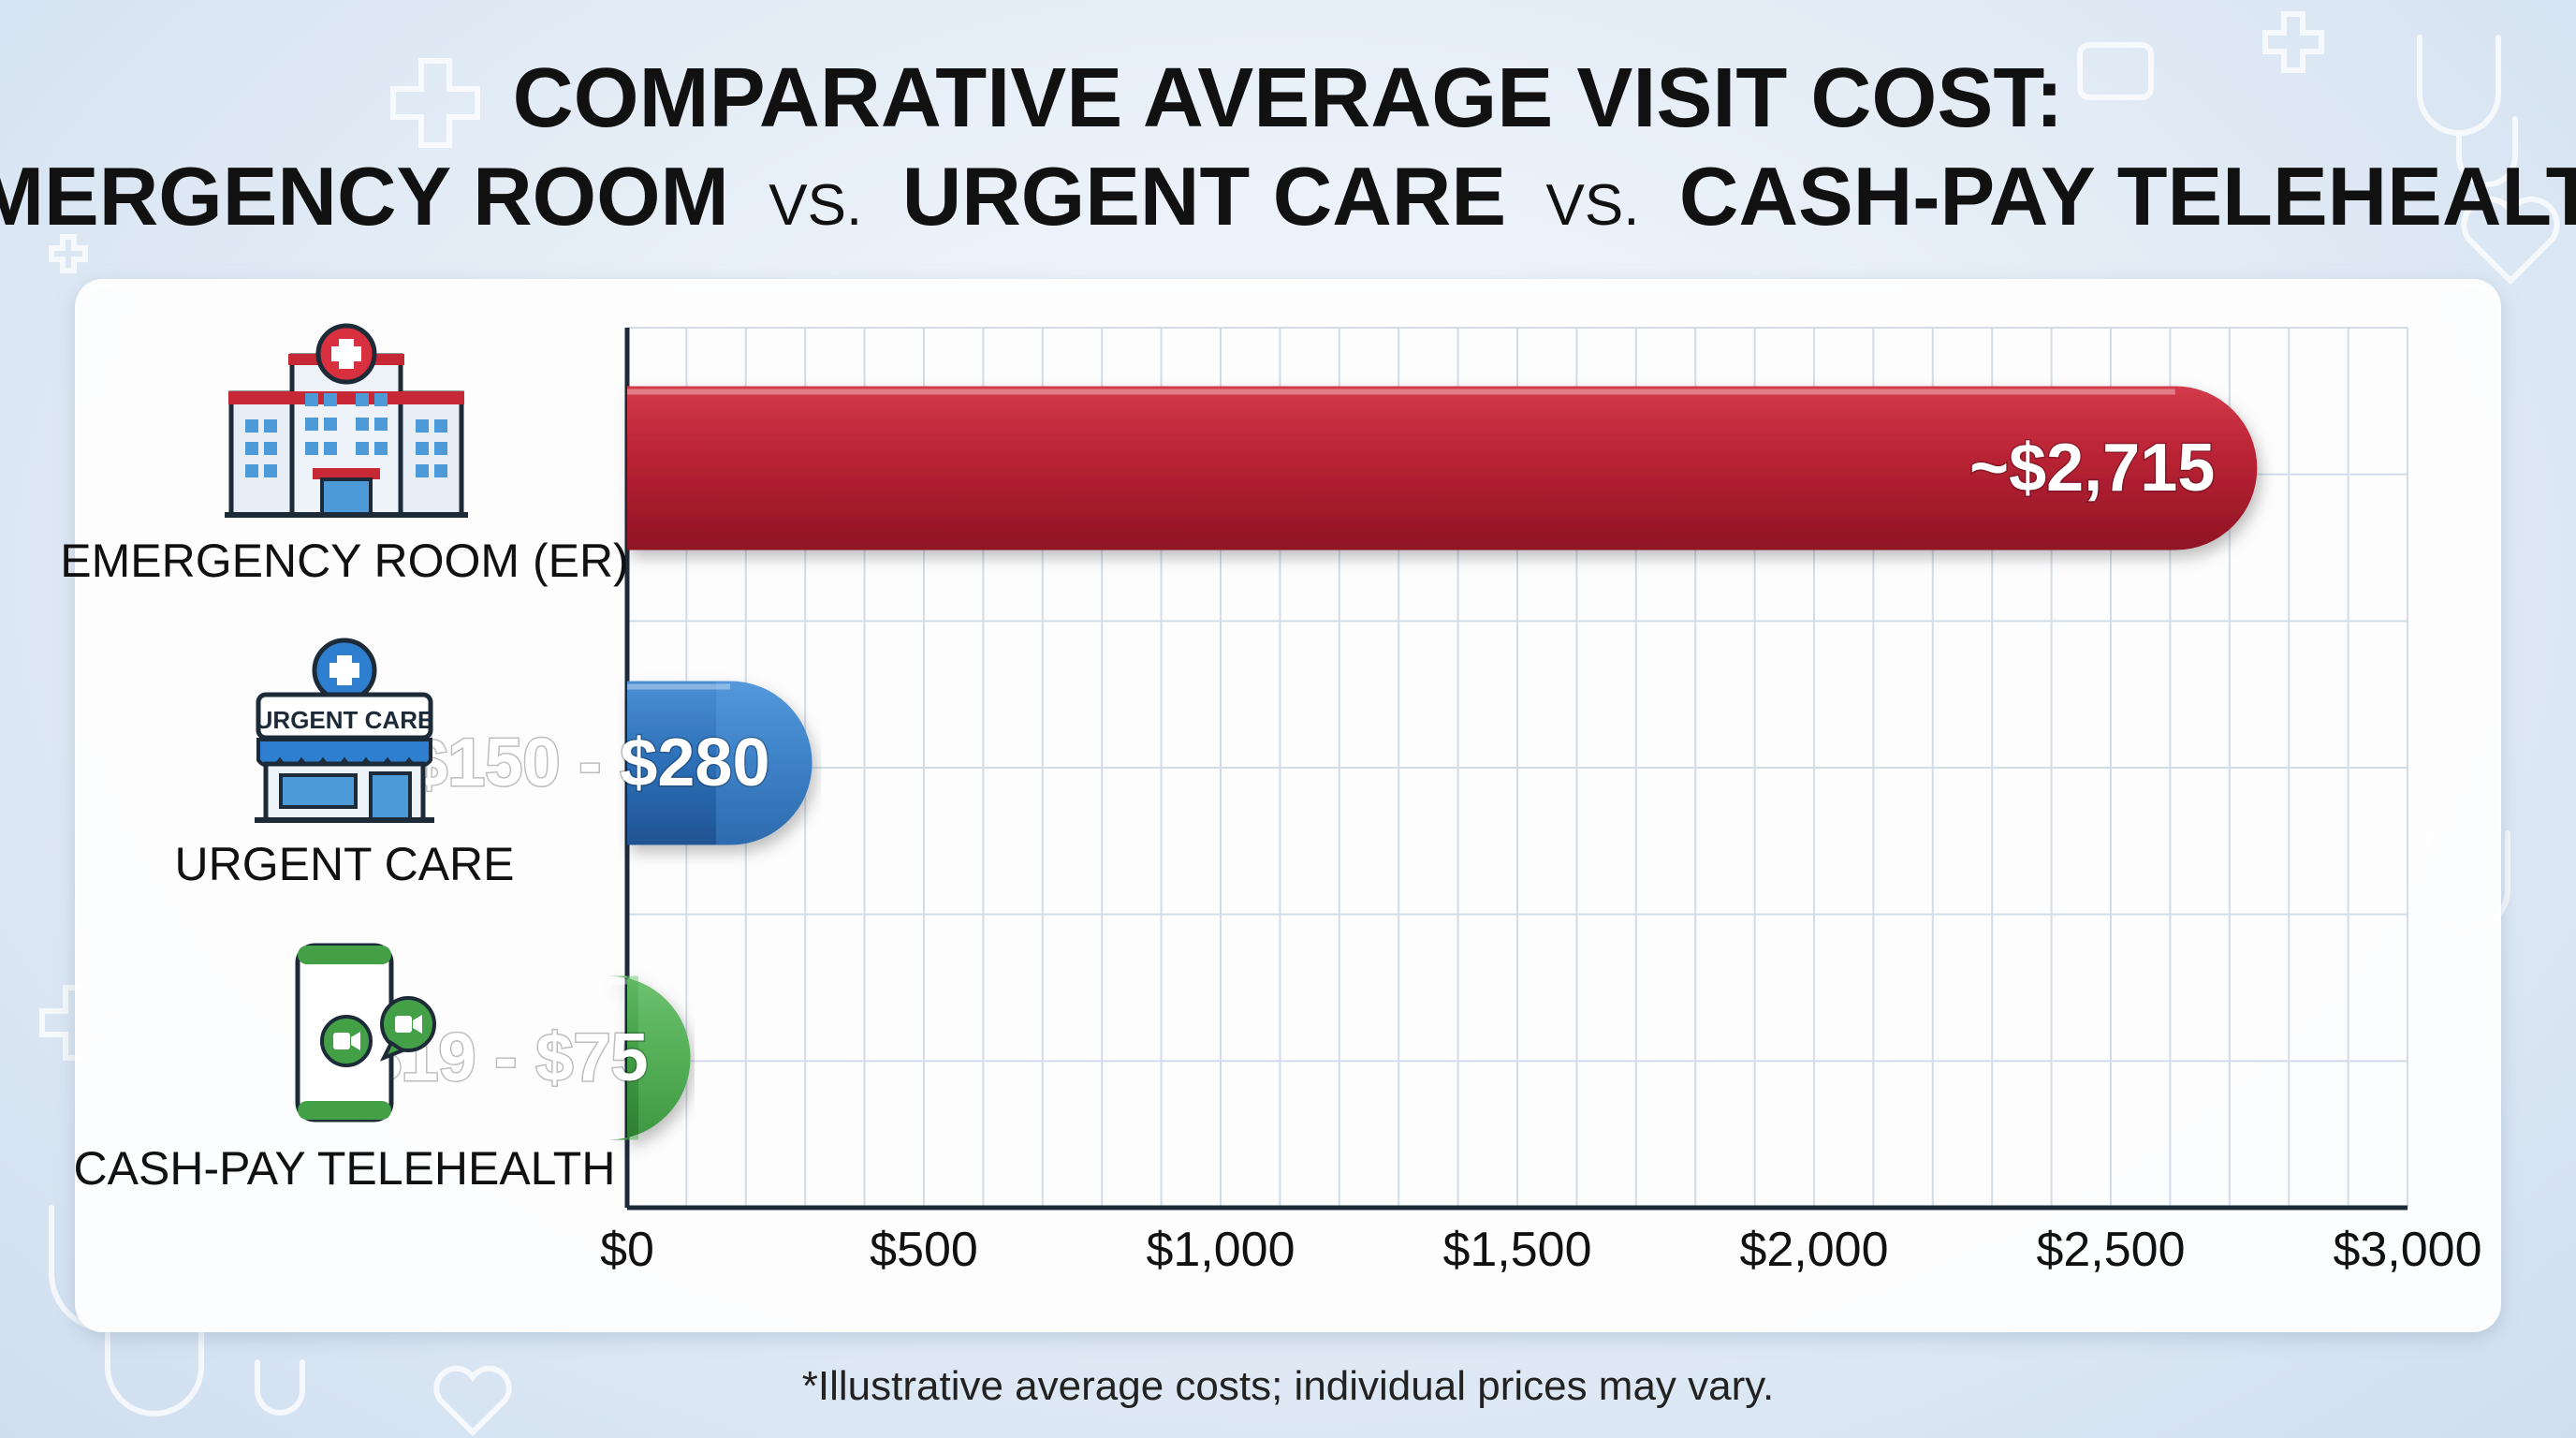  What do you see at coordinates (570, 763) in the screenshot?
I see `bar-value-label: ~$150 - $280` at bounding box center [570, 763].